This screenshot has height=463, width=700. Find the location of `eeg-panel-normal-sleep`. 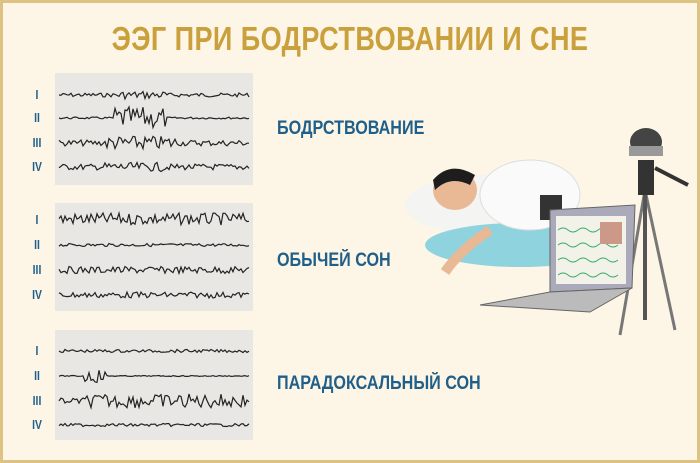

eeg-panel-normal-sleep is located at coordinates (154, 257).